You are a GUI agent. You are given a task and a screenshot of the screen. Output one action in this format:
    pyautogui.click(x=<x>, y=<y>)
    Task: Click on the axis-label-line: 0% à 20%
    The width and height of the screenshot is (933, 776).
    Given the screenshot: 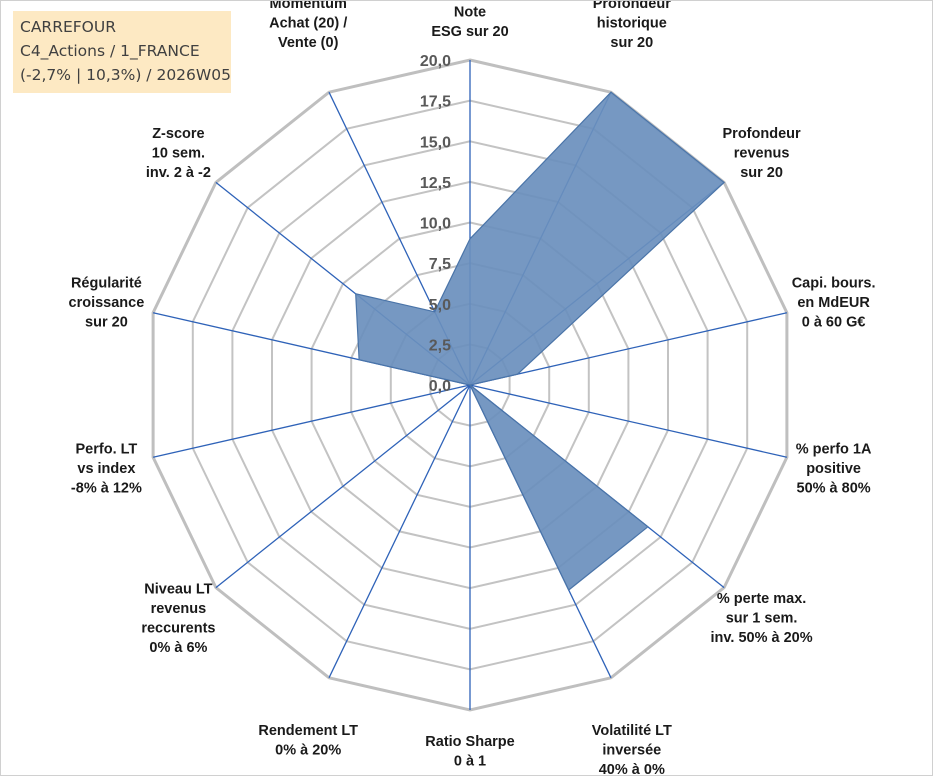 What is the action you would take?
    pyautogui.click(x=308, y=751)
    